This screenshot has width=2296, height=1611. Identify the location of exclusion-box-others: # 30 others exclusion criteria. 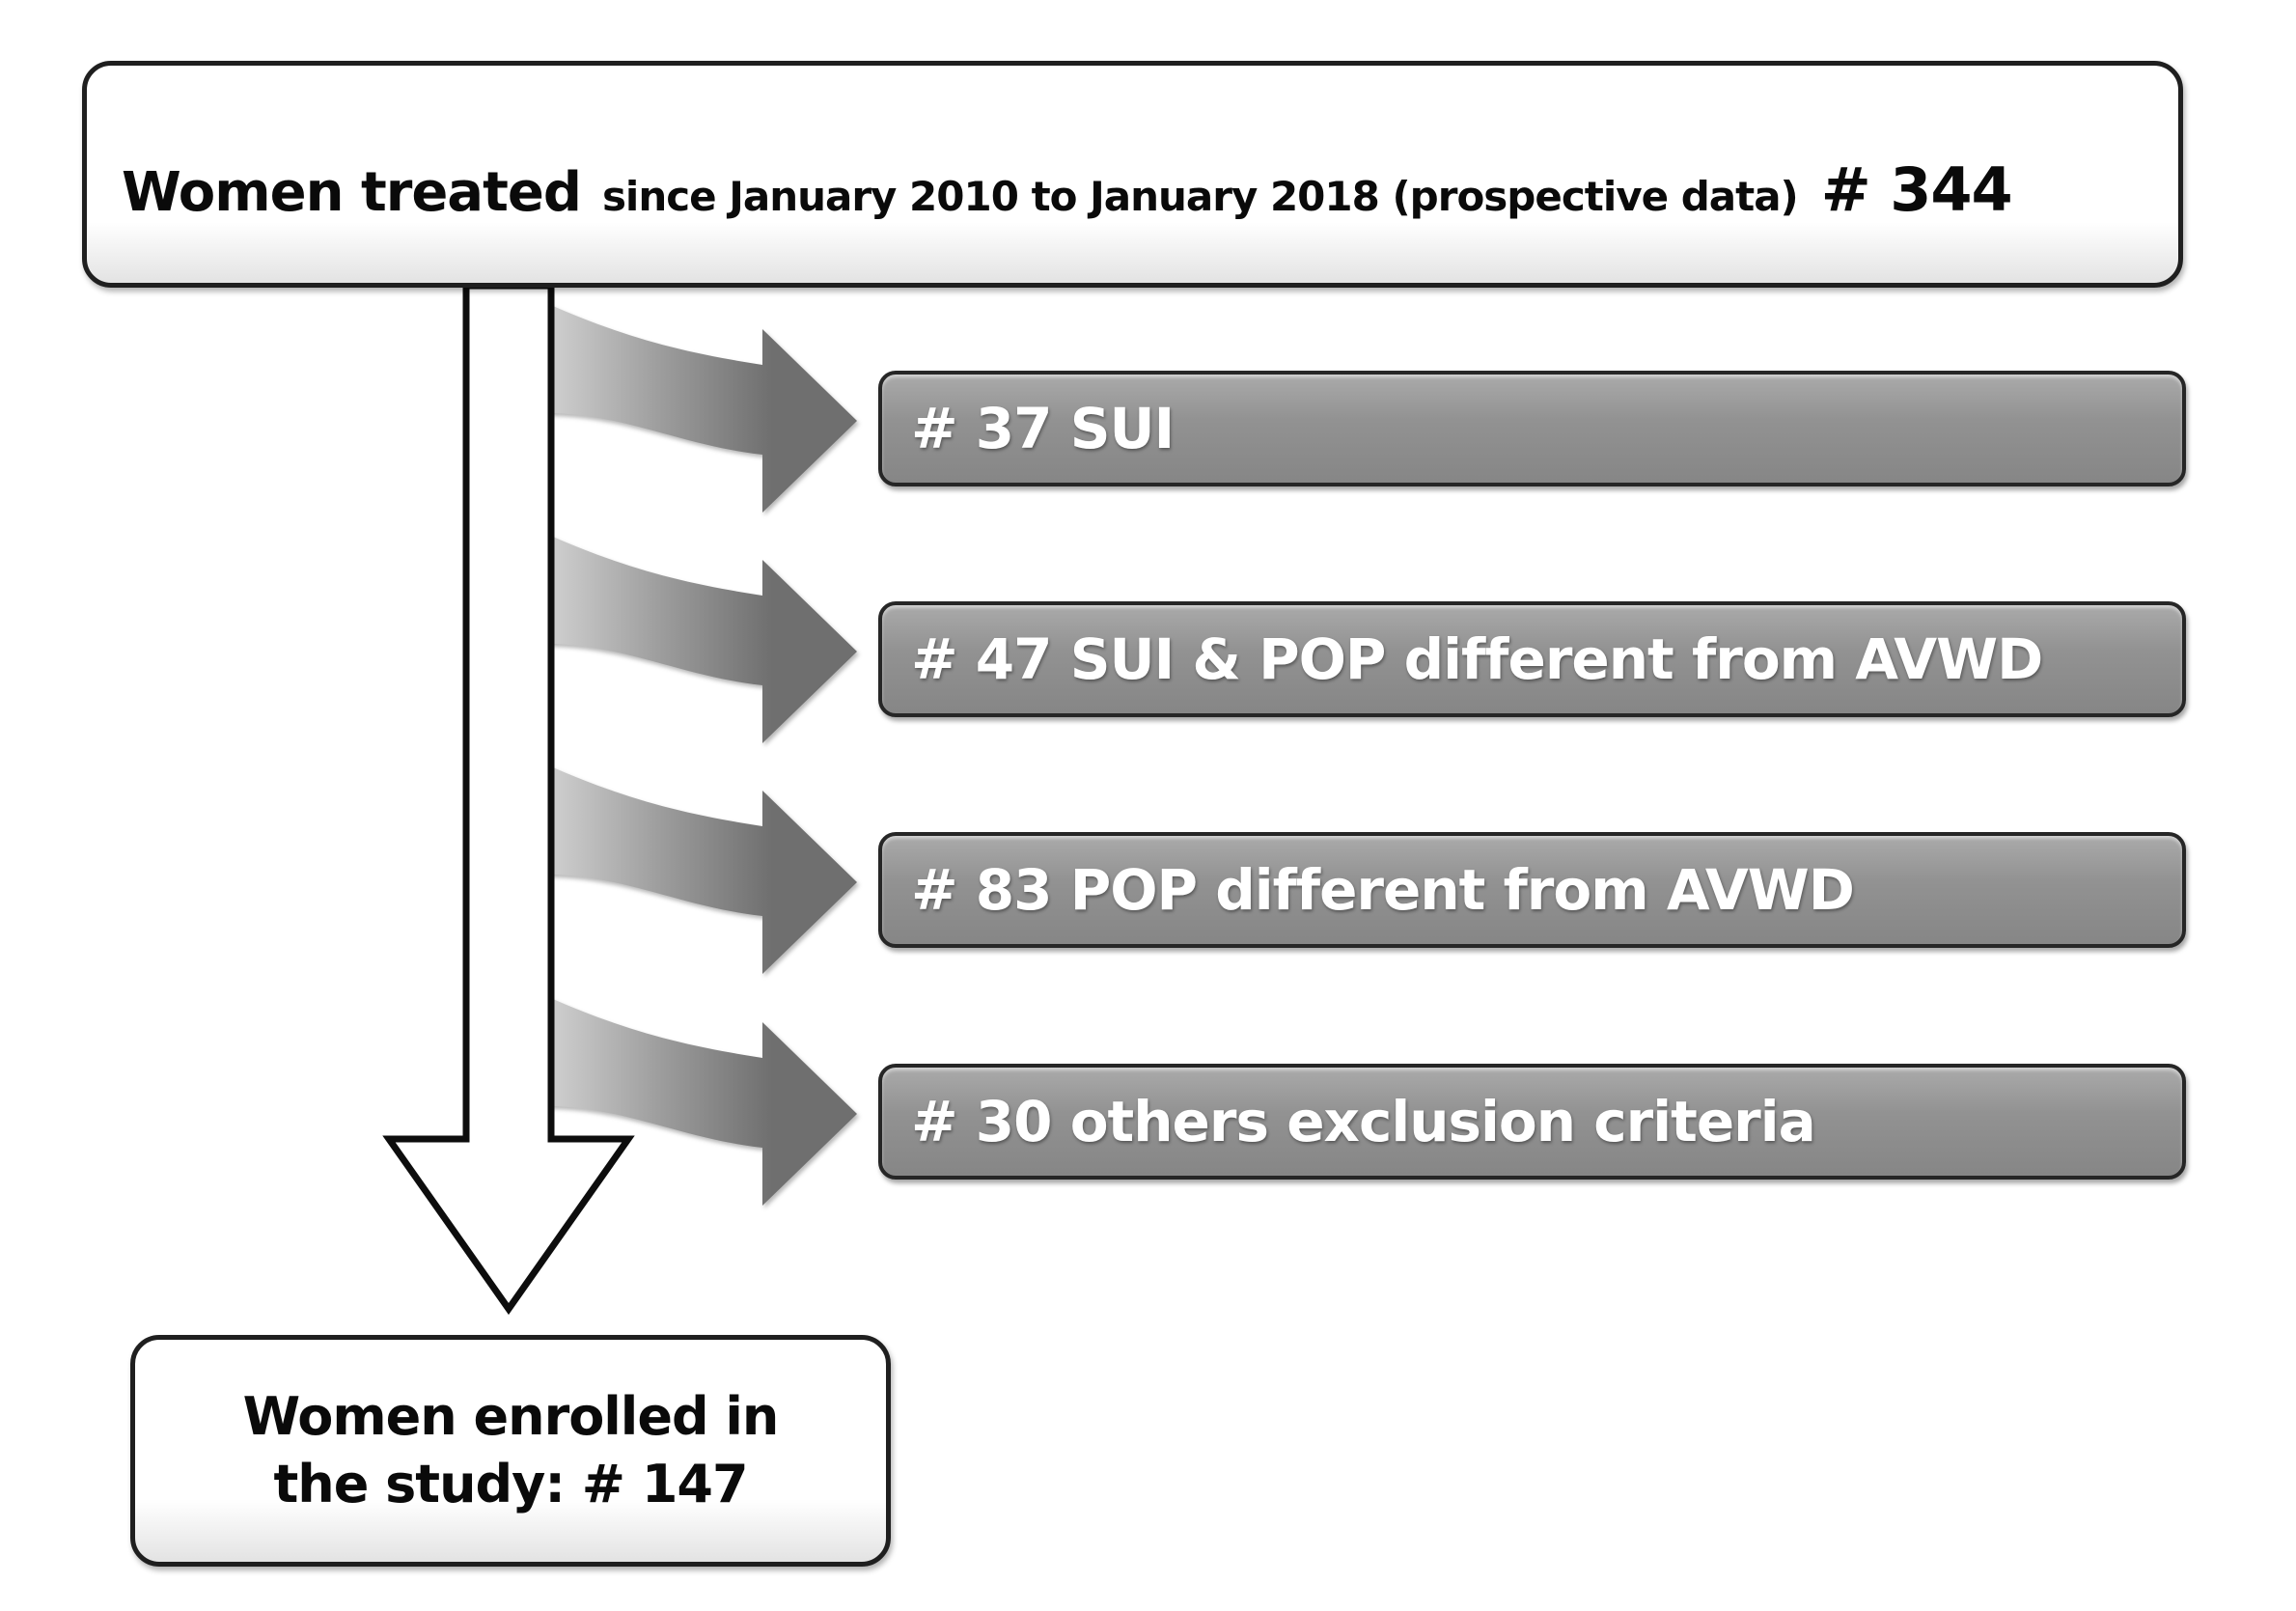
(1532, 1122).